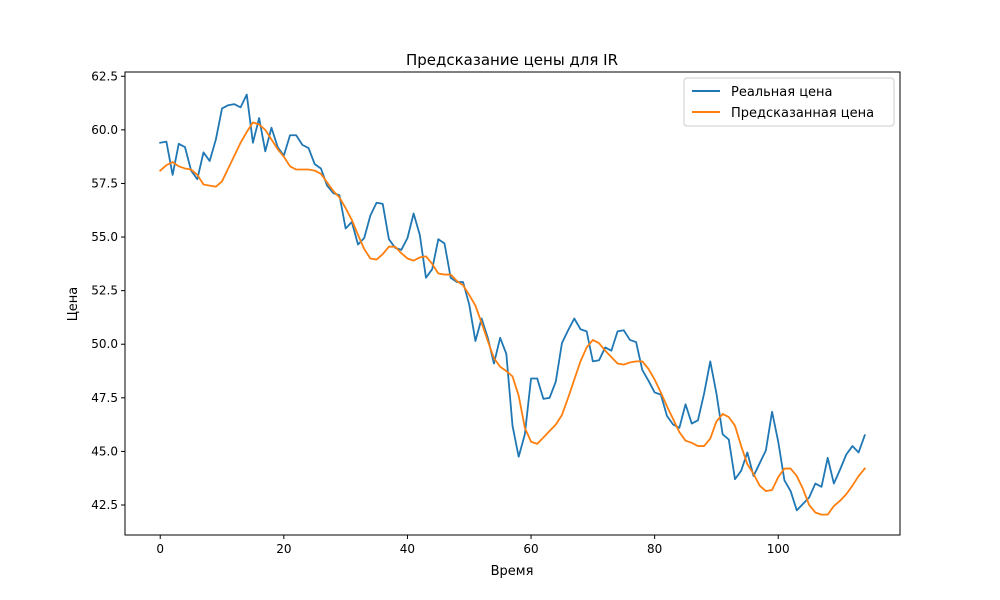  What do you see at coordinates (104, 344) in the screenshot?
I see `y-tick-label: 50.0` at bounding box center [104, 344].